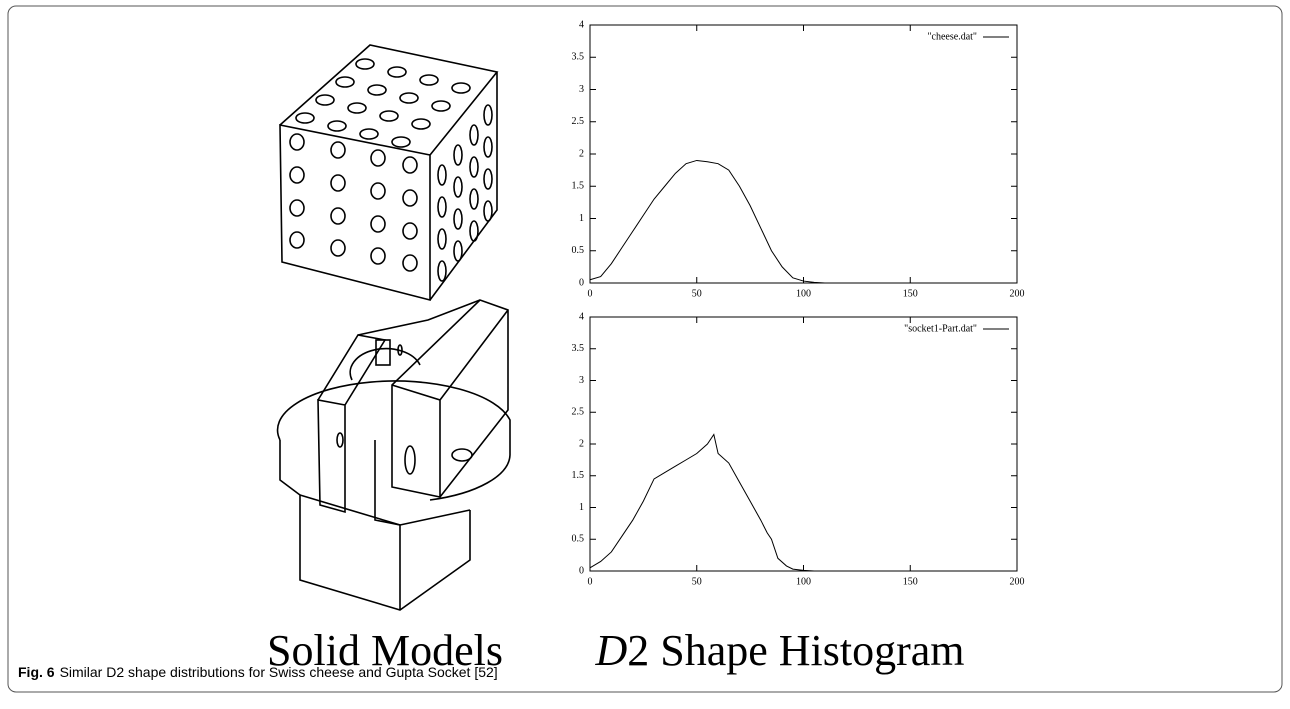  Describe the element at coordinates (36, 672) in the screenshot. I see `caption-label: Fig. 6` at that location.